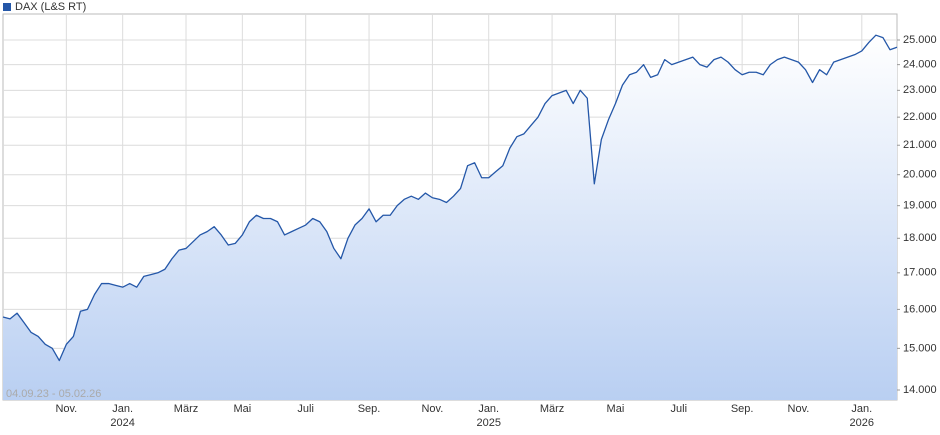 The height and width of the screenshot is (435, 940). Describe the element at coordinates (920, 348) in the screenshot. I see `y-tick-label: 15.000` at that location.